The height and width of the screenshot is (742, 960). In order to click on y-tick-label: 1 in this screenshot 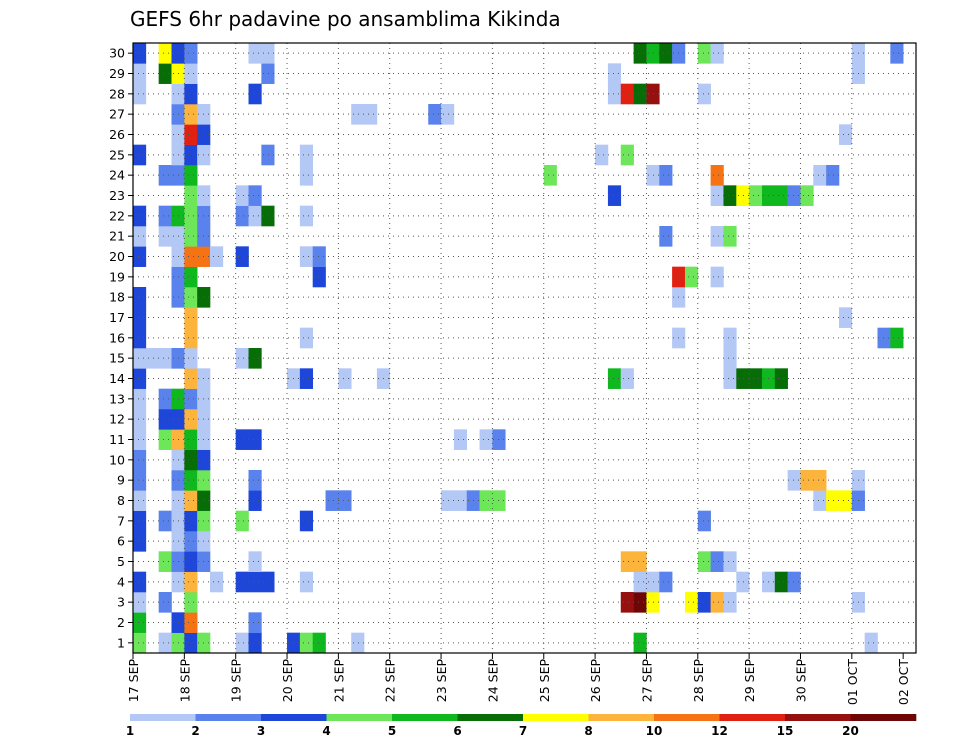, I will do `click(121, 642)`.